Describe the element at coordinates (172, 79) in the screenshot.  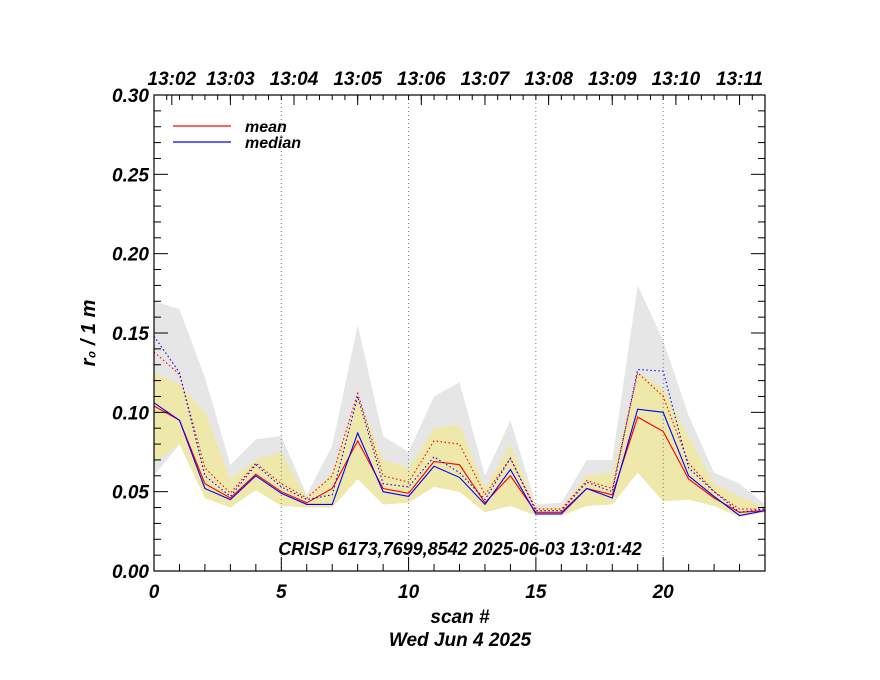
I see `top-tick-label: 13:02` at that location.